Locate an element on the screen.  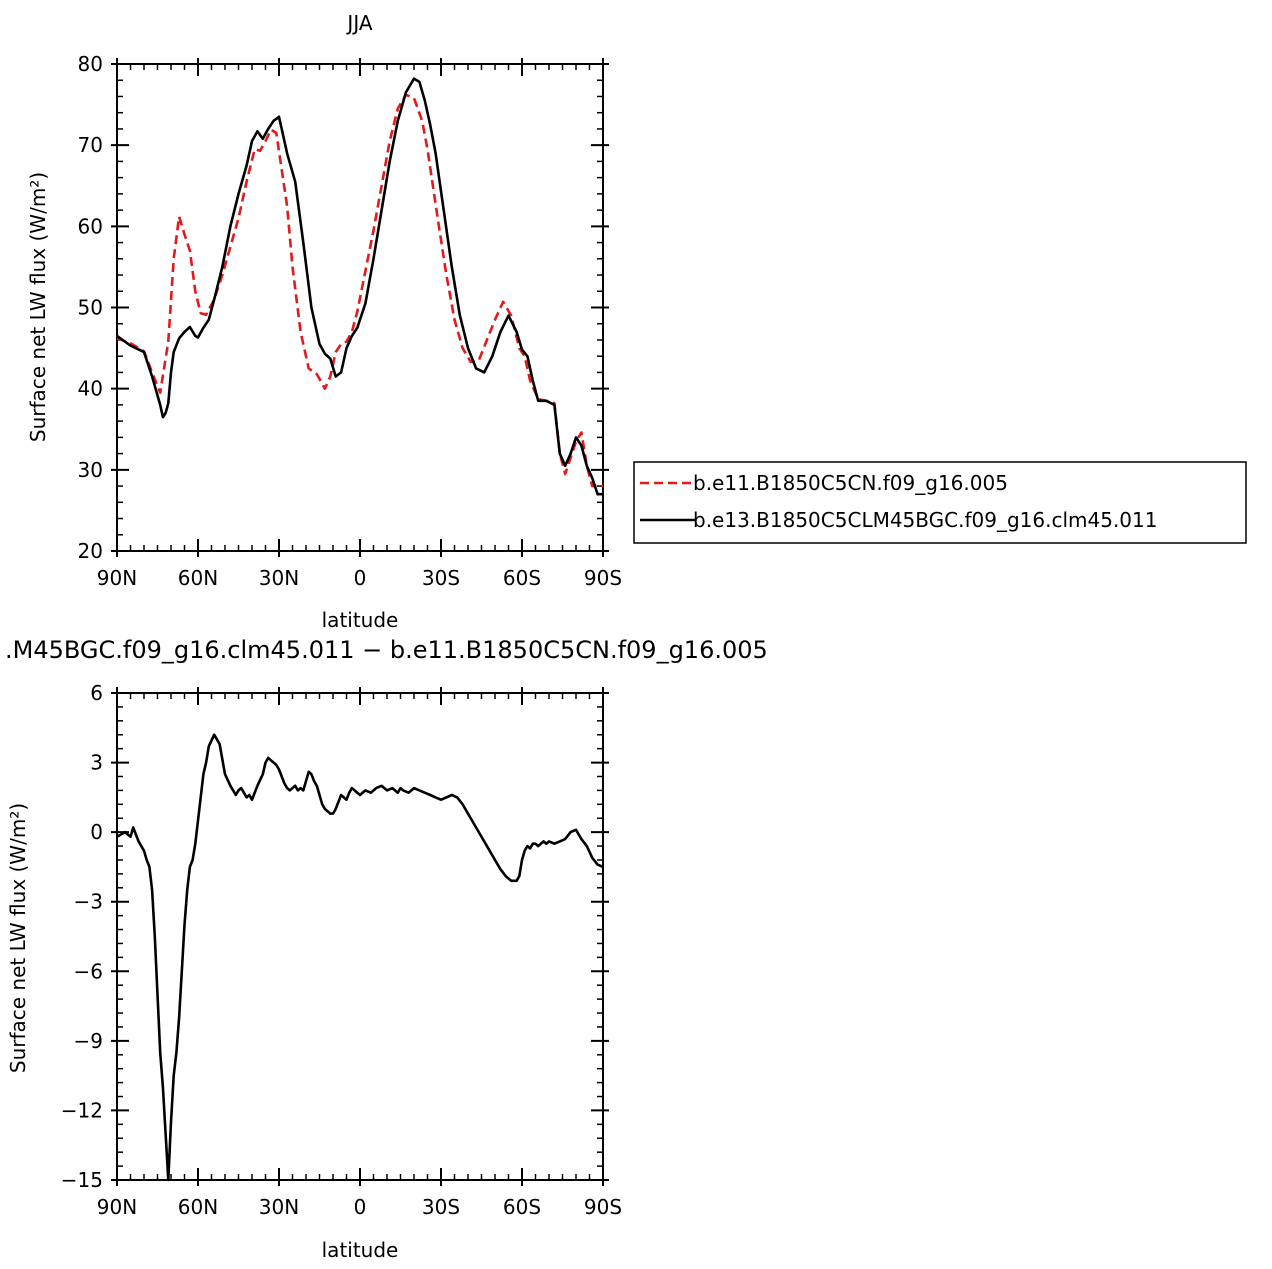
top-x-tick-label: 60S is located at coordinates (522, 578).